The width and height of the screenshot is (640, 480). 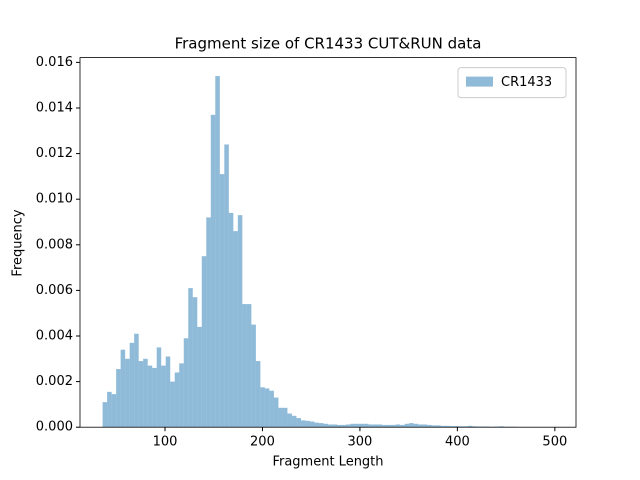 I want to click on x-tick-label: 200, so click(x=262, y=442).